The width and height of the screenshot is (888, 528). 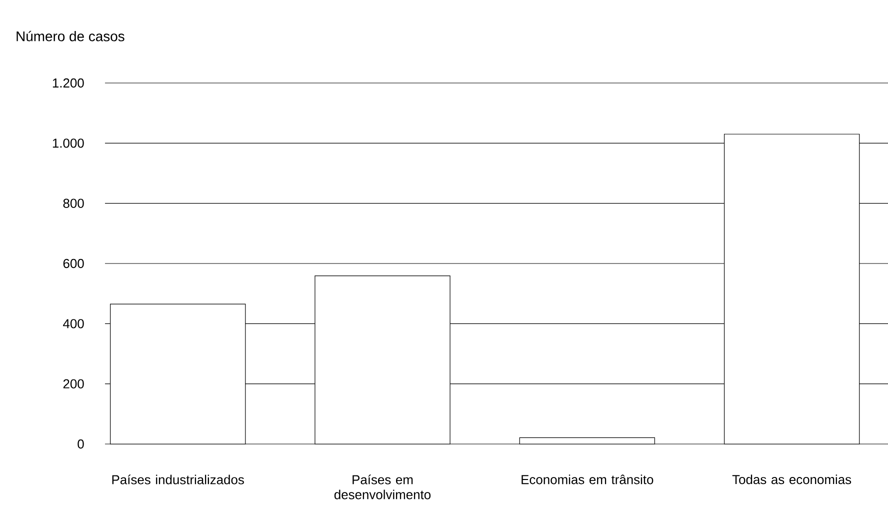 I want to click on y-tick-label: 400, so click(x=73, y=323).